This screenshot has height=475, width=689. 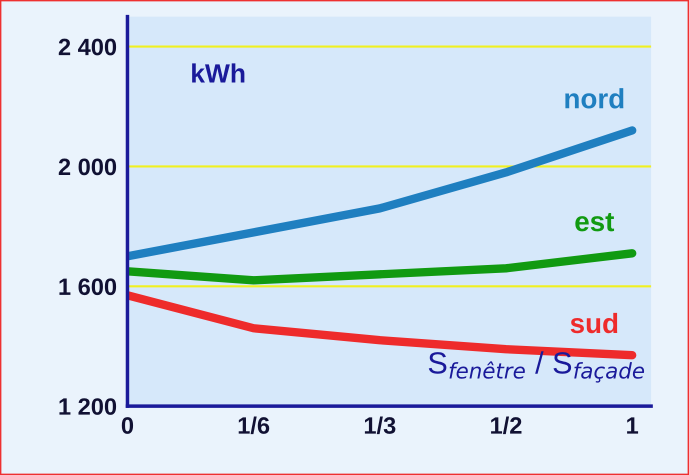 What do you see at coordinates (128, 425) in the screenshot?
I see `x-tick-label: 0` at bounding box center [128, 425].